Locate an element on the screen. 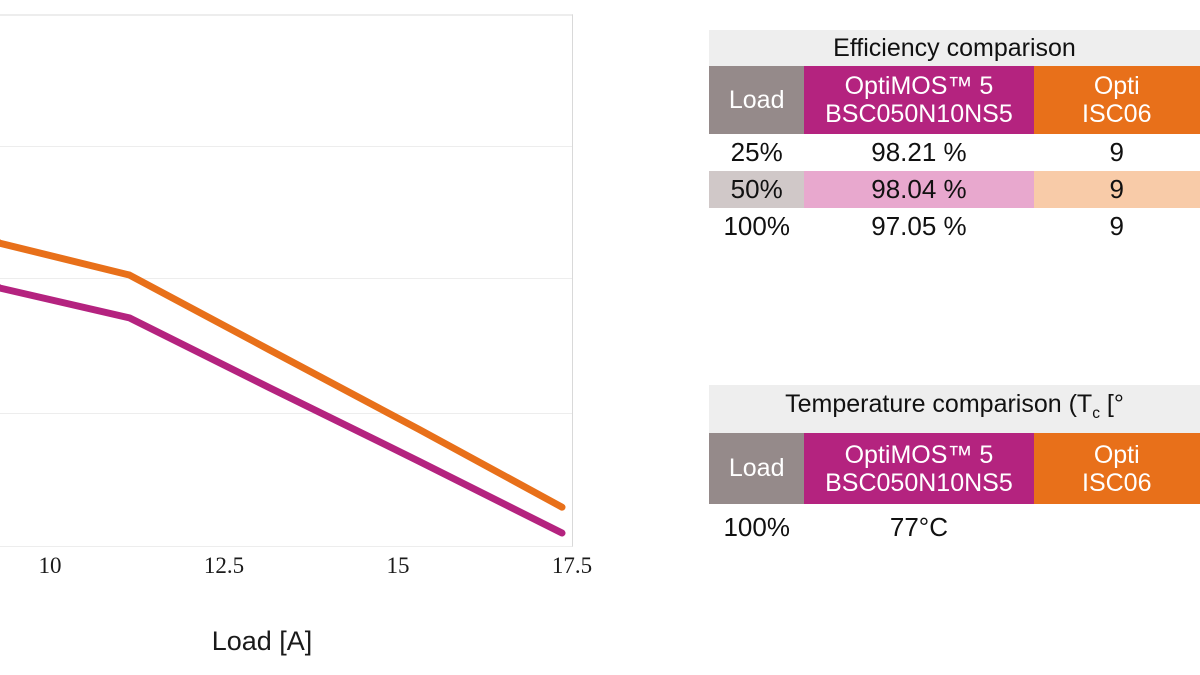 This screenshot has width=1200, height=675. efficiency-table-title: Efficiency comparison is located at coordinates (954, 48).